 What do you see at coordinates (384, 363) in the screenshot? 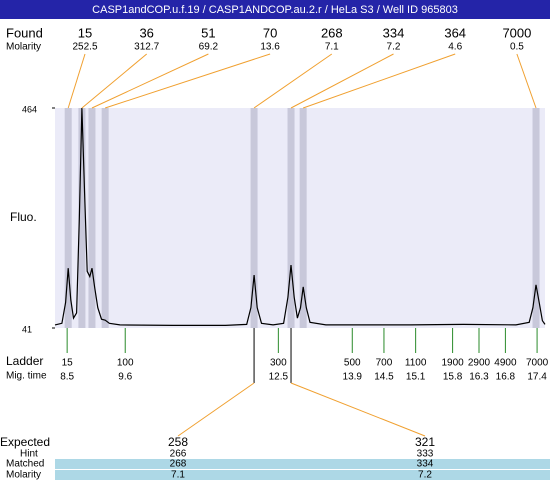
I see `ladder-size: 700` at bounding box center [384, 363].